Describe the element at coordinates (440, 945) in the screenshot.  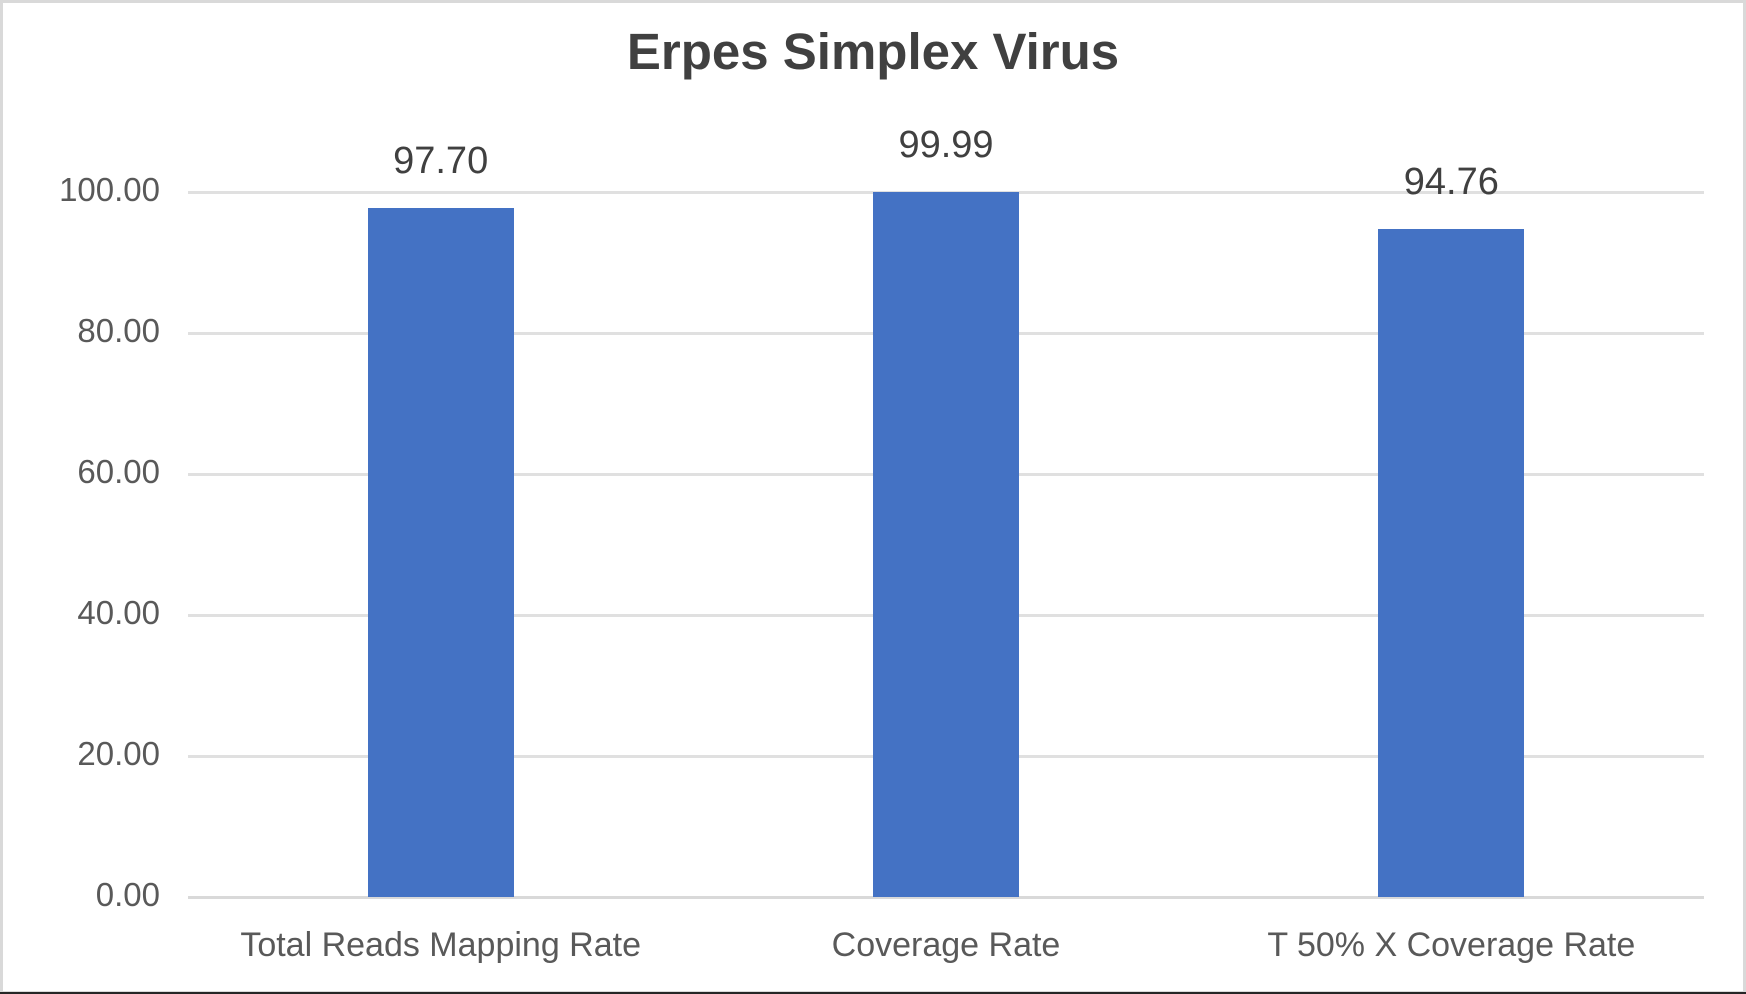
I see `x-tick-label: Total Reads Mapping Rate` at that location.